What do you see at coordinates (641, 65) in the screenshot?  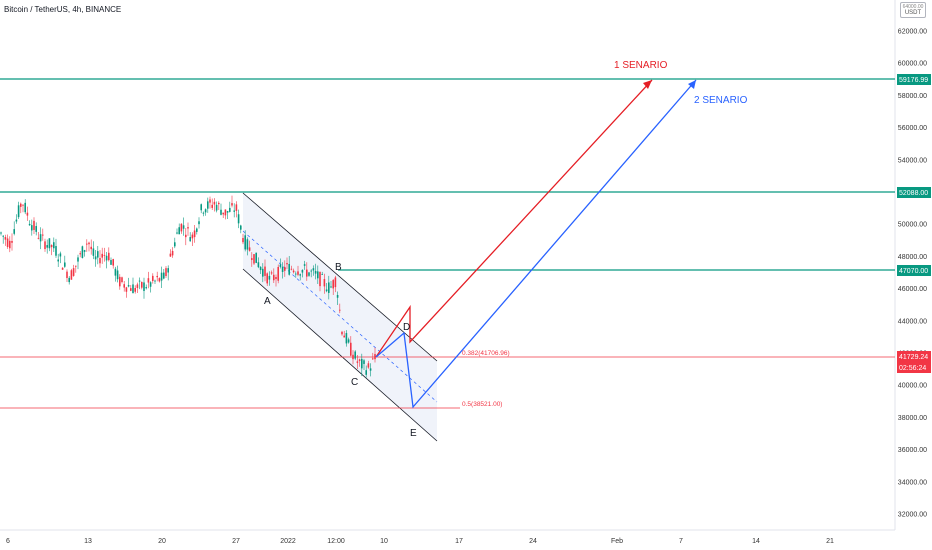 I see `scenario-1-label: 1 SENARIO` at bounding box center [641, 65].